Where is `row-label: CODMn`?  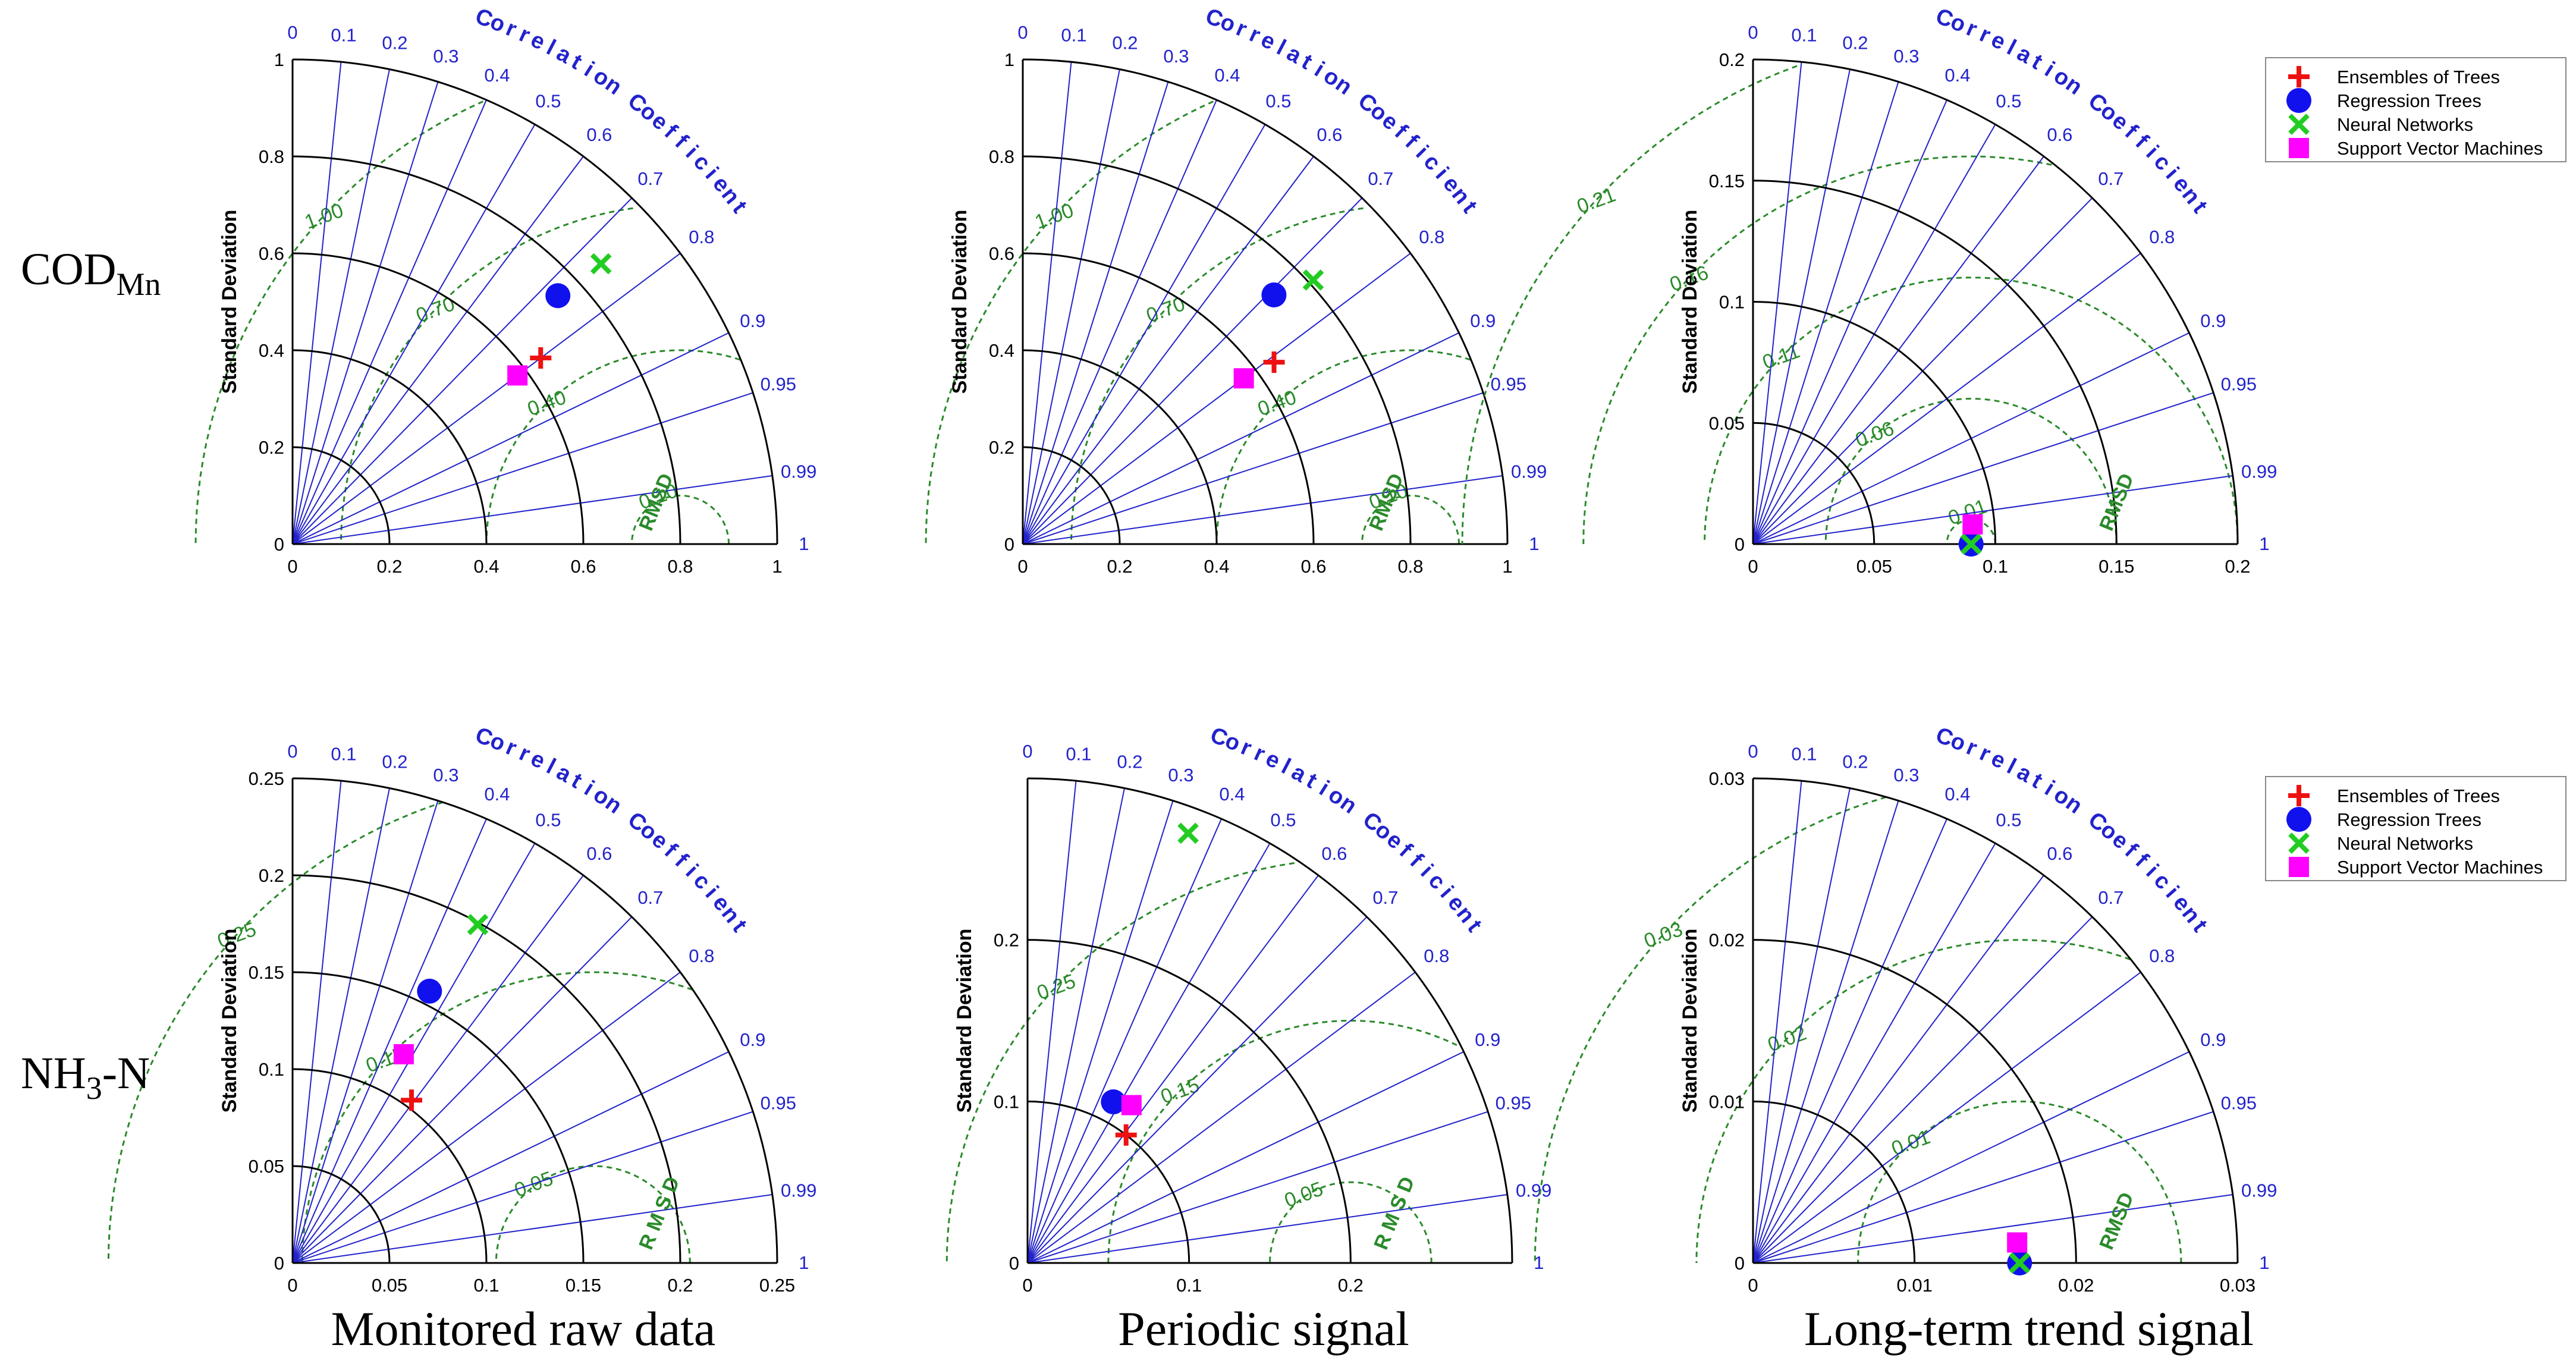
row-label: CODMn is located at coordinates (91, 273).